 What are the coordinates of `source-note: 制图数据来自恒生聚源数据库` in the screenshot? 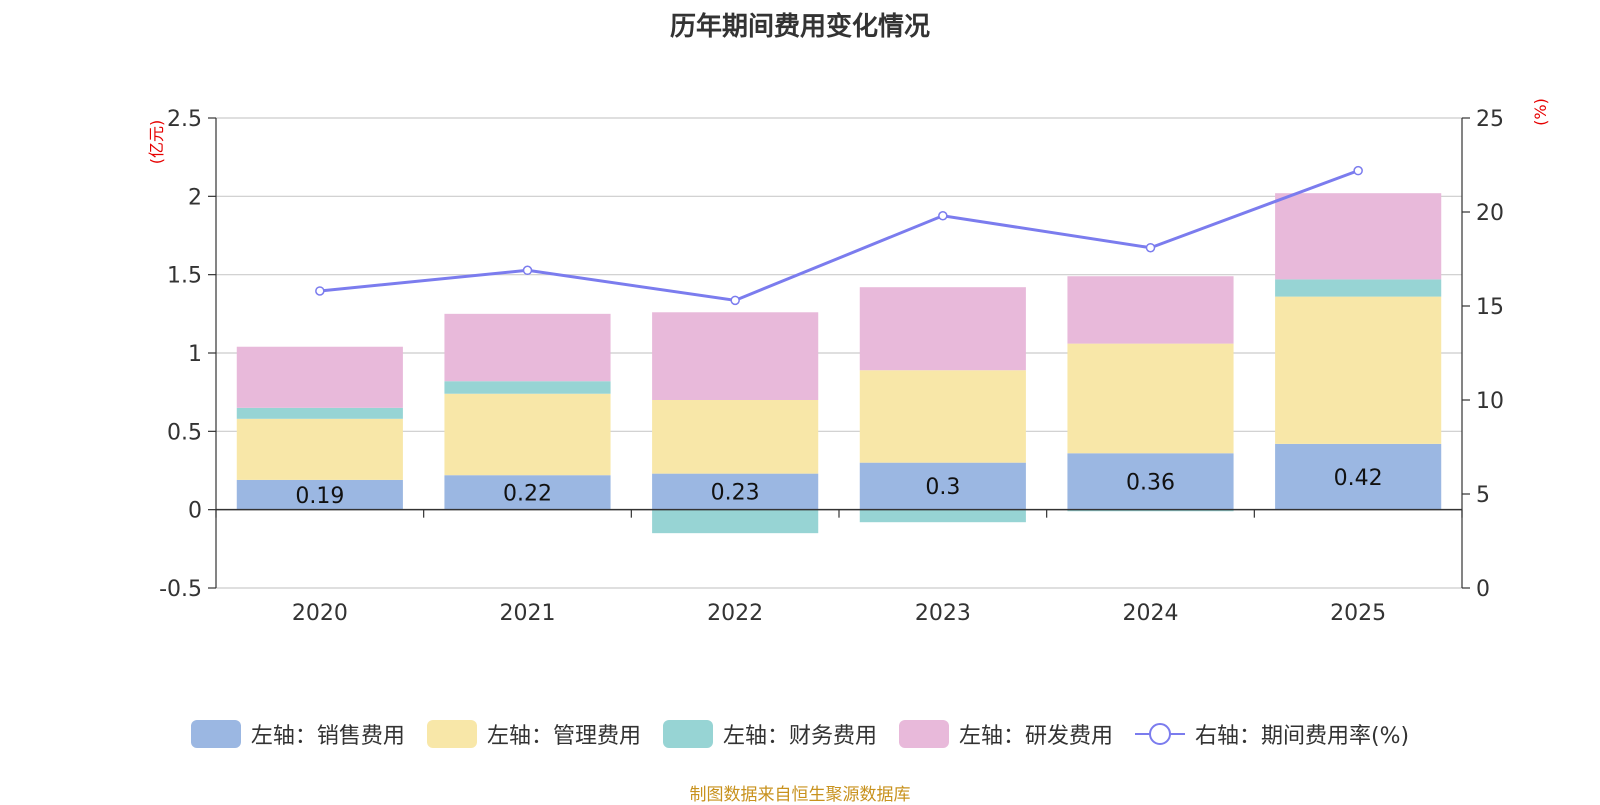 It's located at (800, 795).